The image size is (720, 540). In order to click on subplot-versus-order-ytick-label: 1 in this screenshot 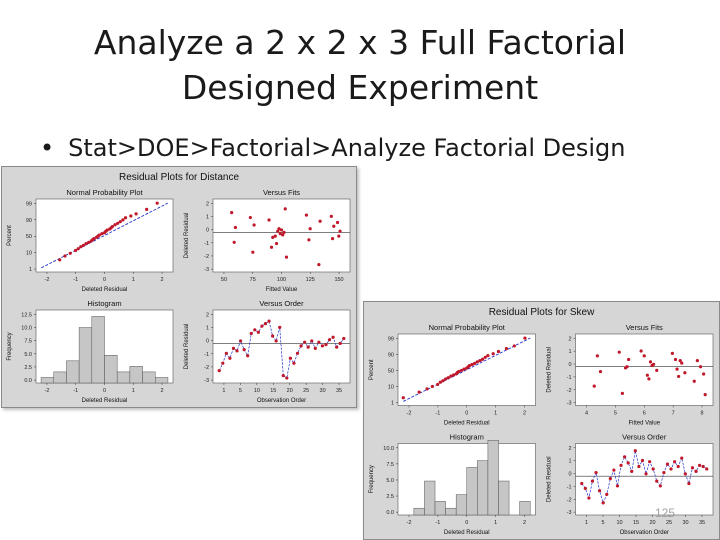, I will do `click(569, 462)`.